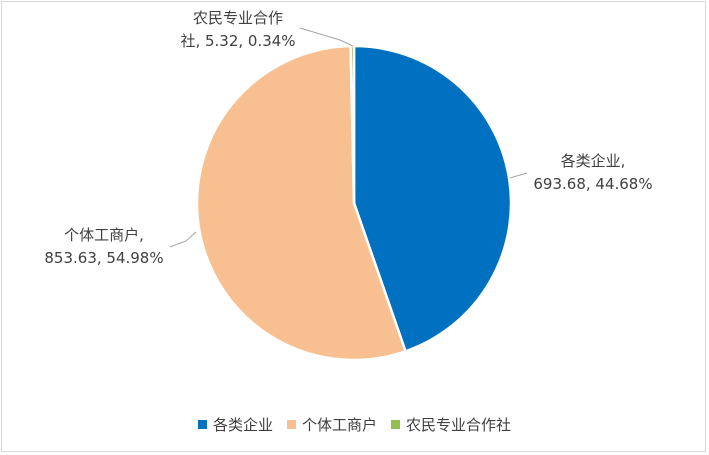  Describe the element at coordinates (339, 424) in the screenshot. I see `legend-label-geti: 个体工商户` at that location.